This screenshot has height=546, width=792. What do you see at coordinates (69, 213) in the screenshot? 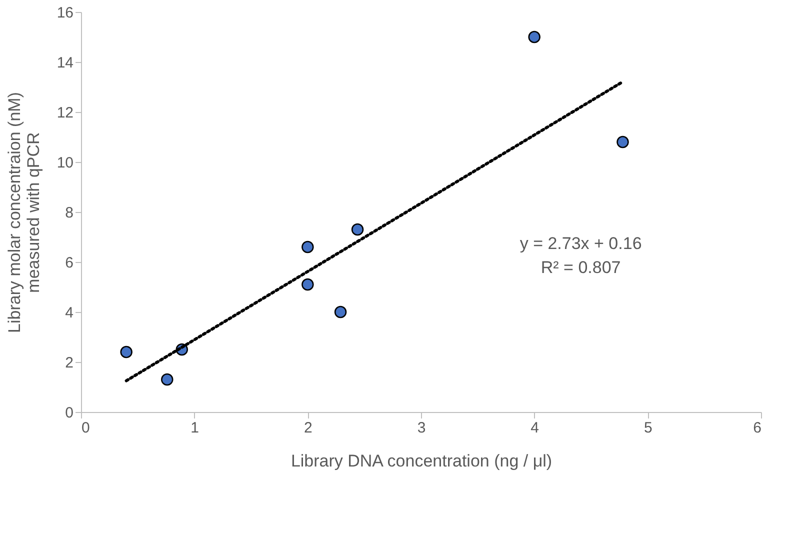
I see `y-tick-label: 8` at bounding box center [69, 213].